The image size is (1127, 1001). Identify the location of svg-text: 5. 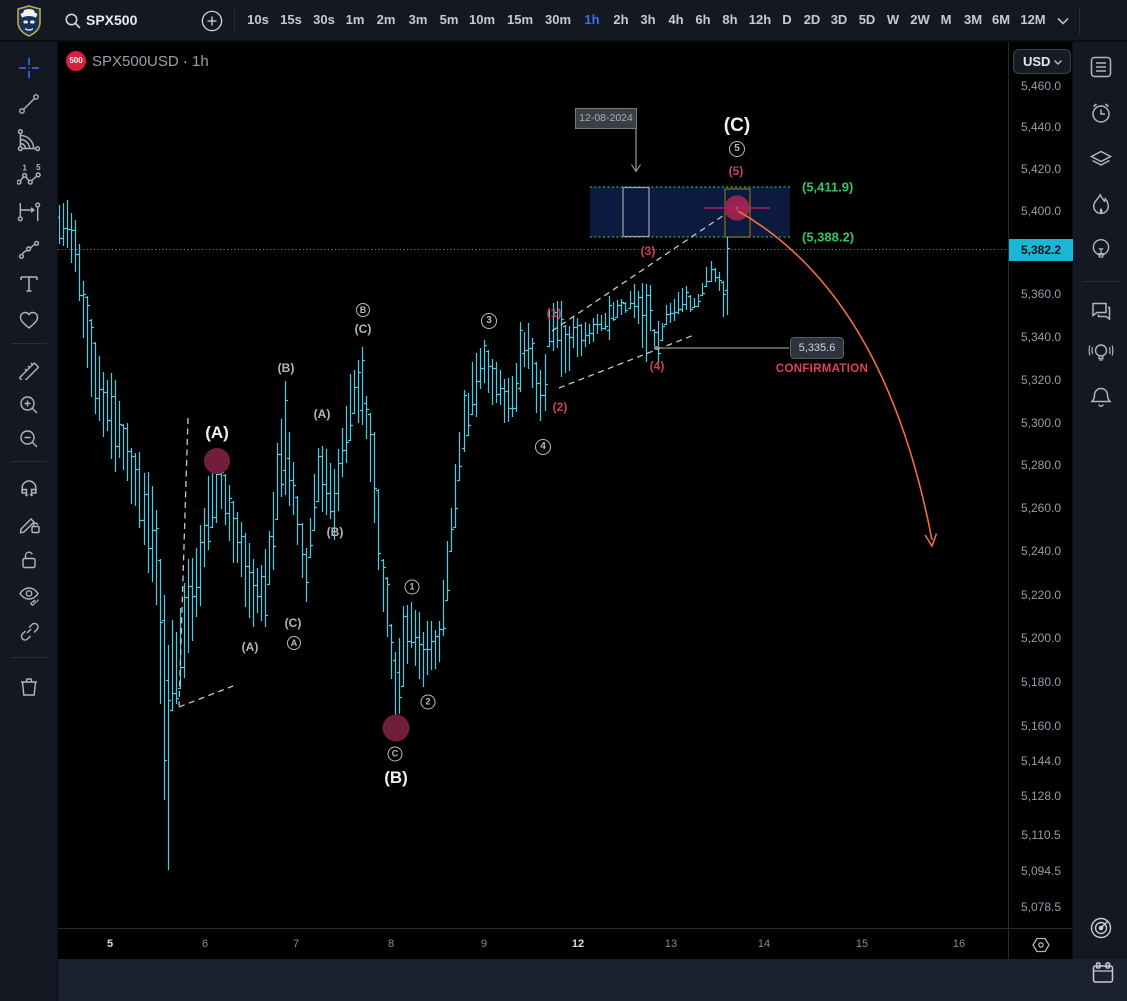
(38, 168).